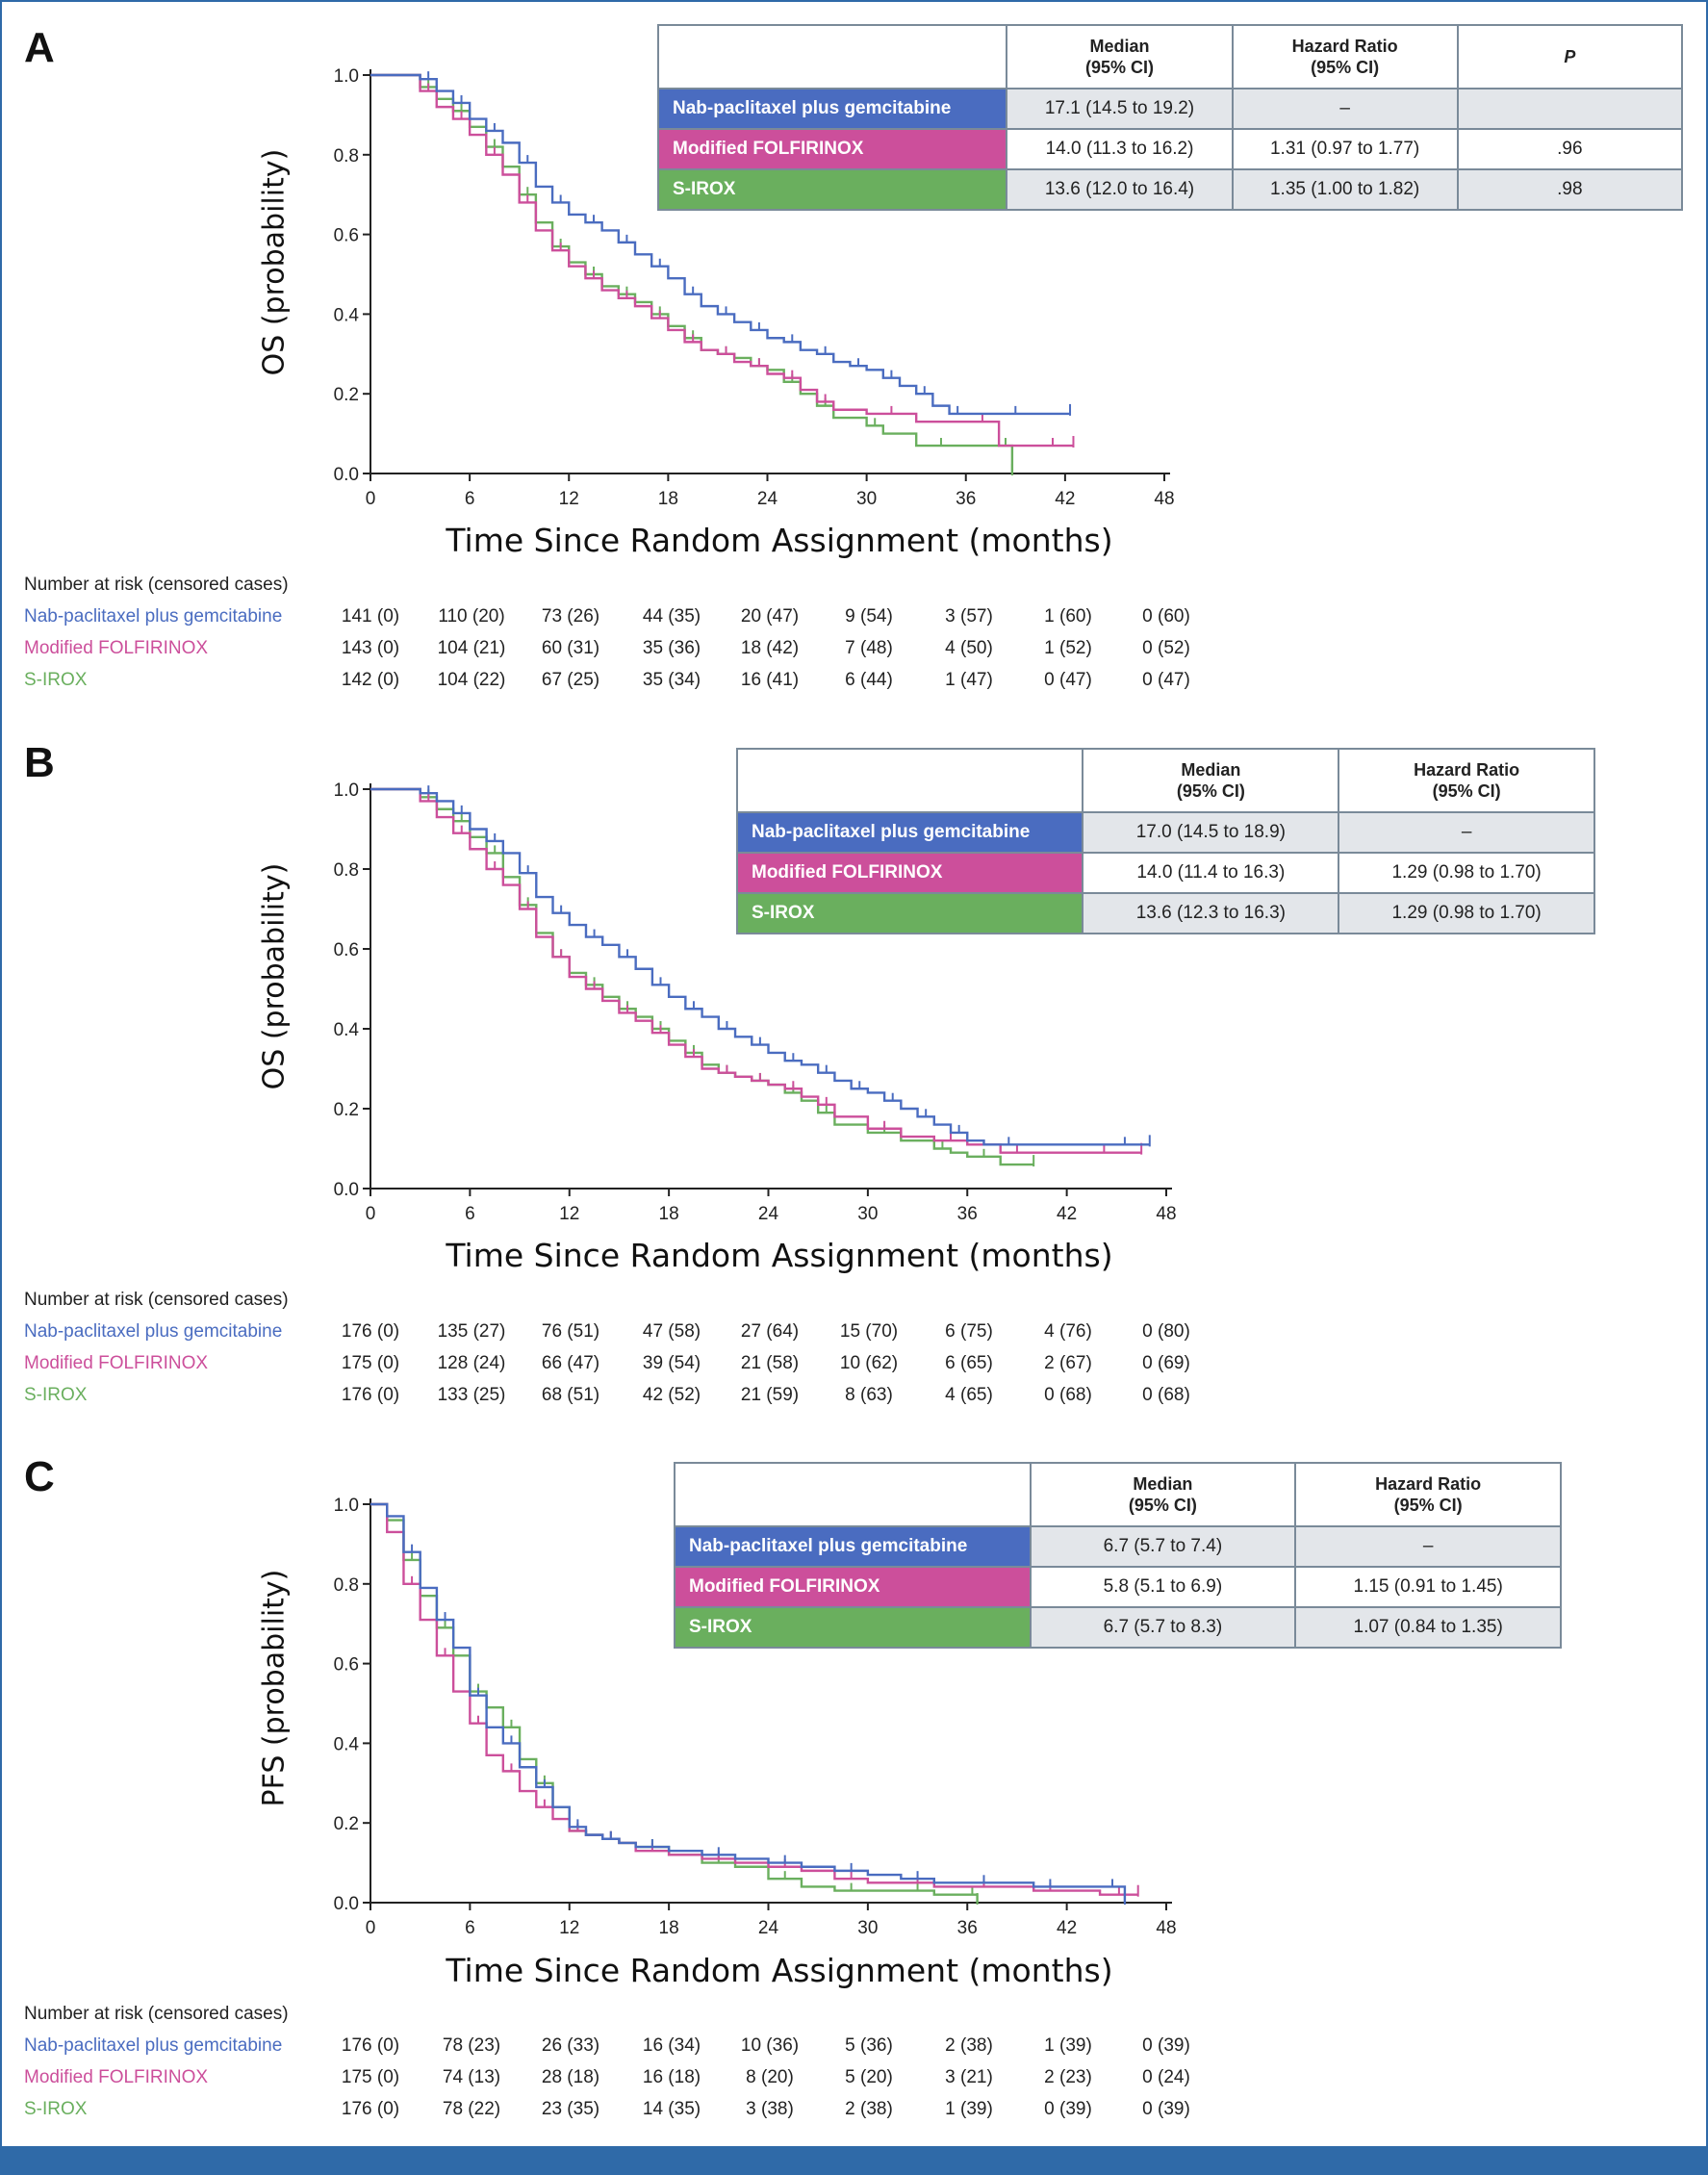  I want to click on x-tick-label: 30, so click(867, 1214).